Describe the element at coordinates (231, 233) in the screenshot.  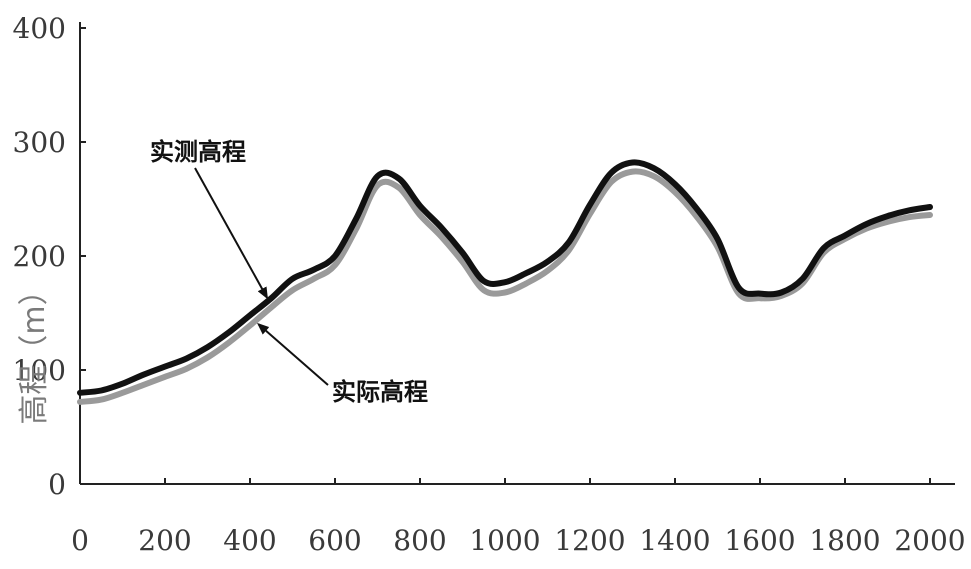
I see `annotation-arrow-measured` at that location.